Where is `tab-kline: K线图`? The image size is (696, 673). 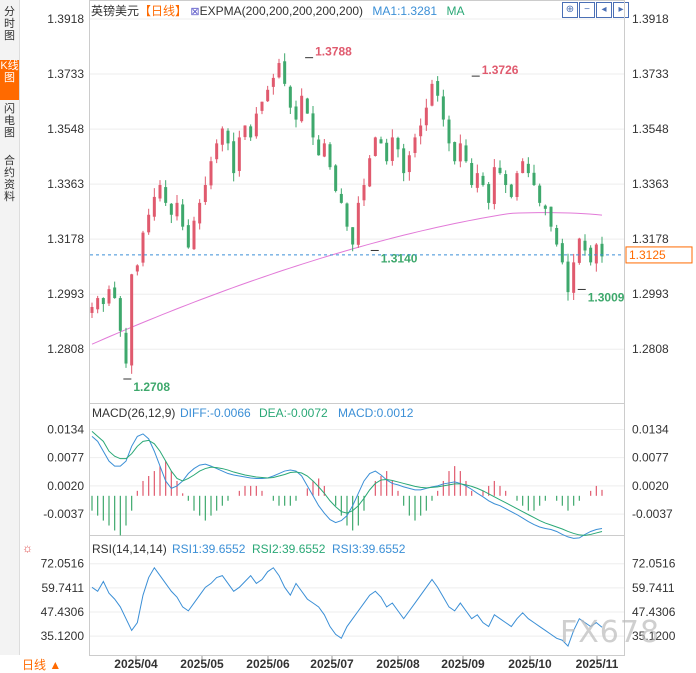
tab-kline: K线图 is located at coordinates (9, 80).